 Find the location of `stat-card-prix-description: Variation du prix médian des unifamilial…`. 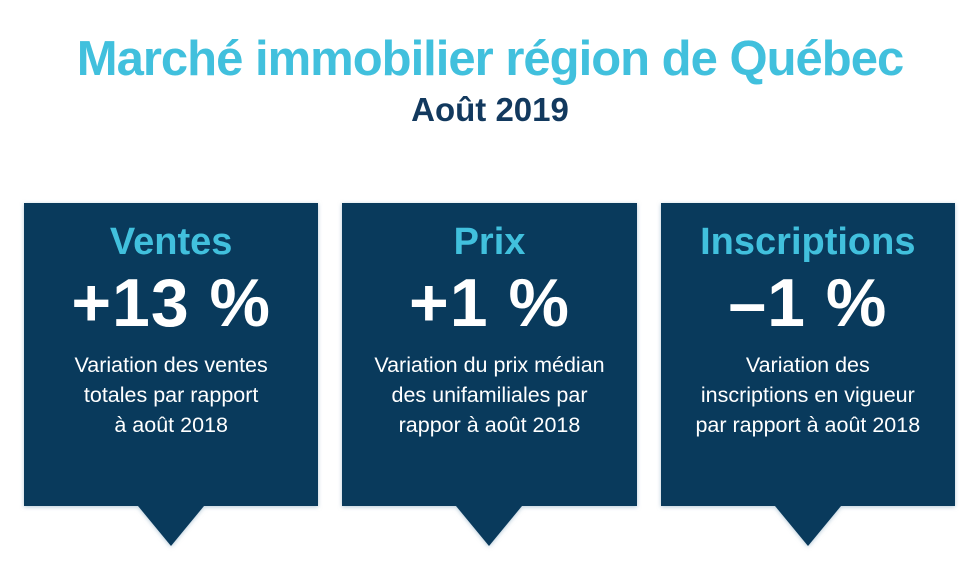

stat-card-prix-description: Variation du prix médian des unifamilial… is located at coordinates (489, 395).